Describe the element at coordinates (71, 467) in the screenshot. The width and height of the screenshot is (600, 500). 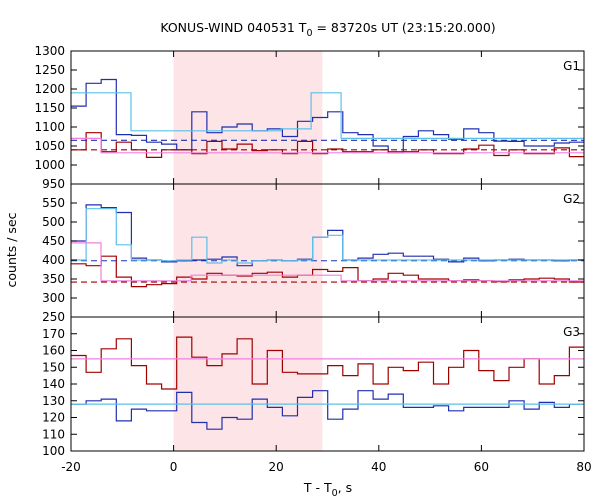
I see `x-tick-label: -20` at that location.